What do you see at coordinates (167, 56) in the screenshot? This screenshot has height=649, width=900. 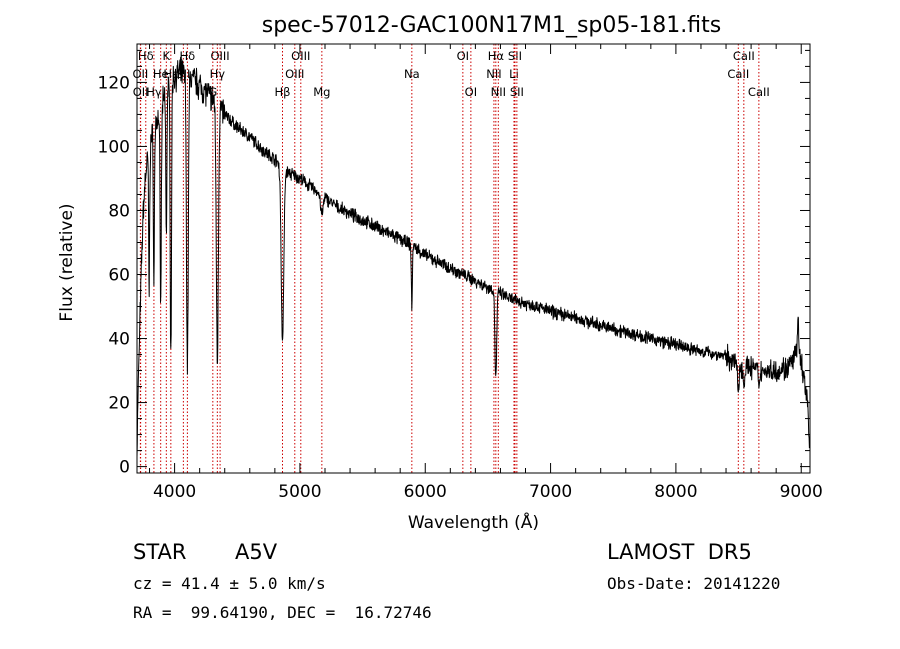 I see `line-label-4: K` at bounding box center [167, 56].